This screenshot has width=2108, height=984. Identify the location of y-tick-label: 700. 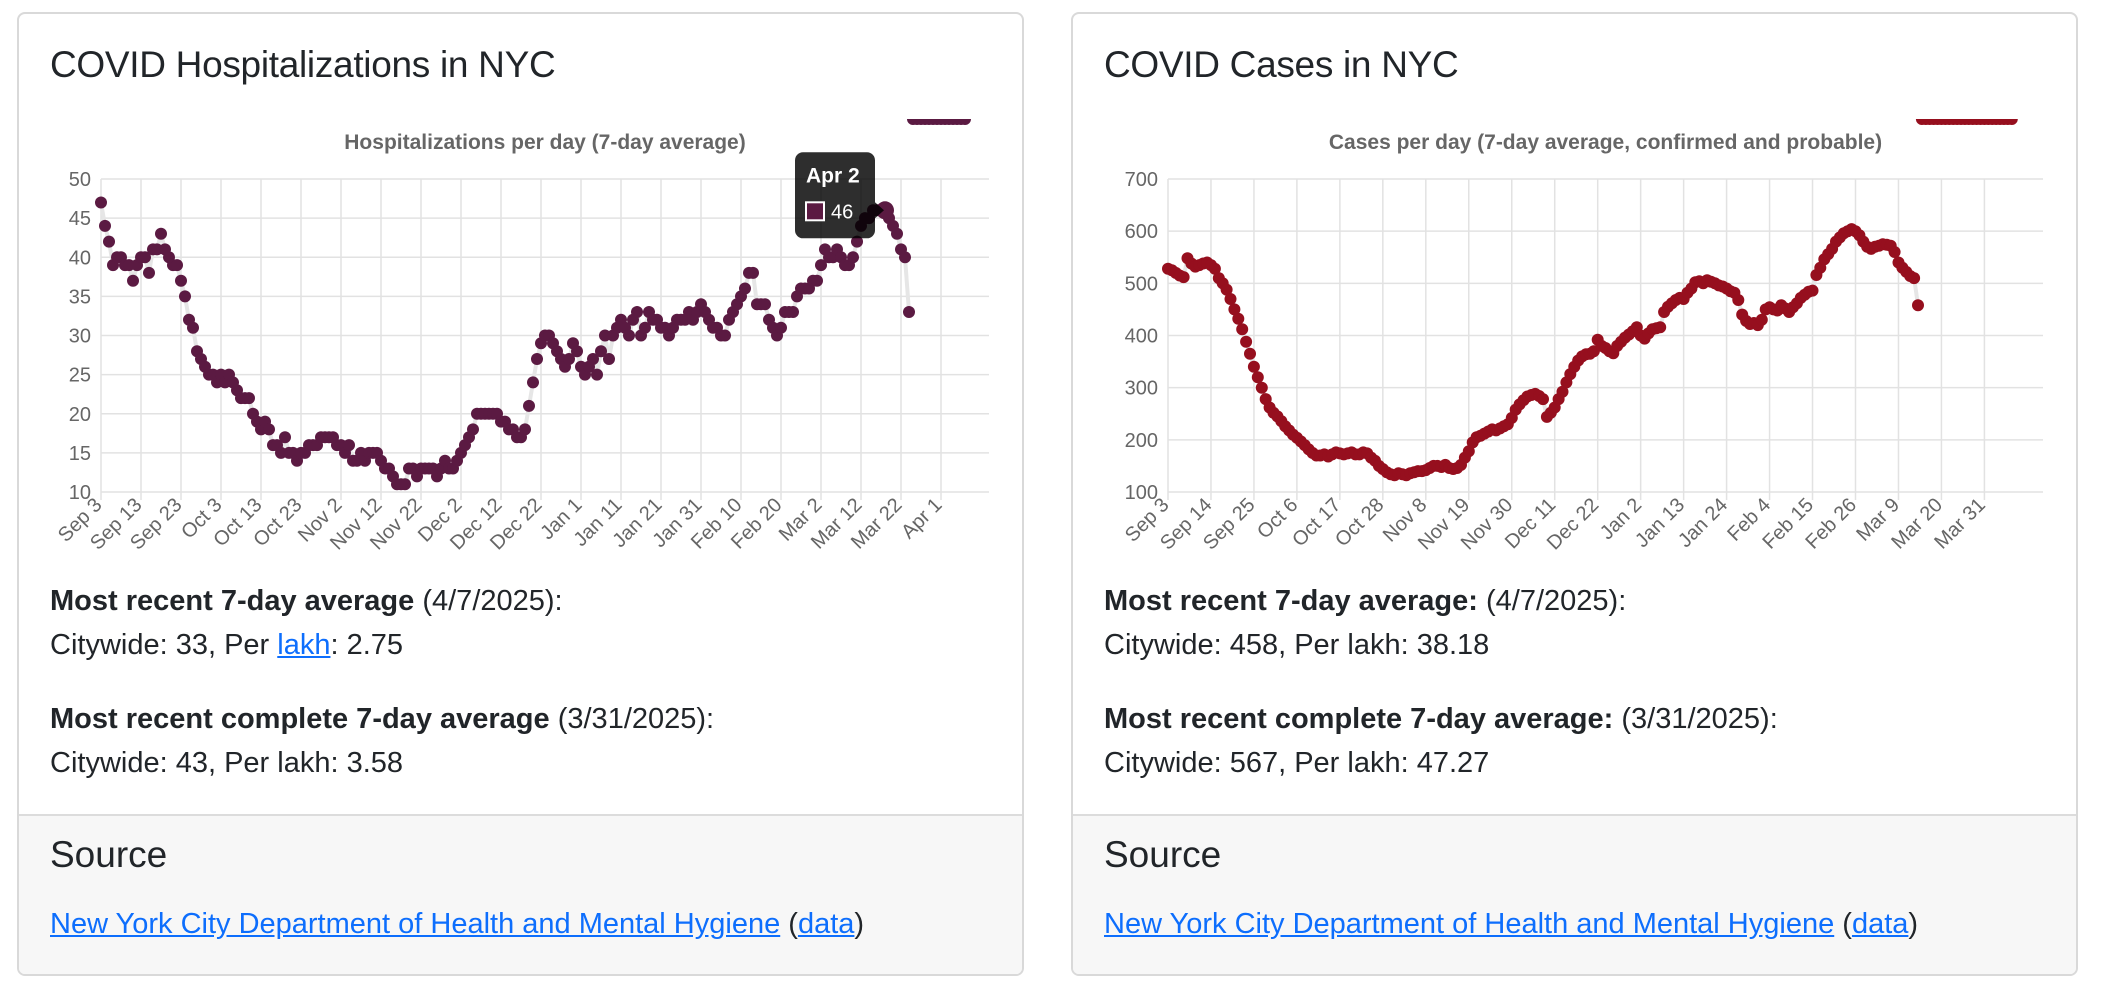
(1141, 180).